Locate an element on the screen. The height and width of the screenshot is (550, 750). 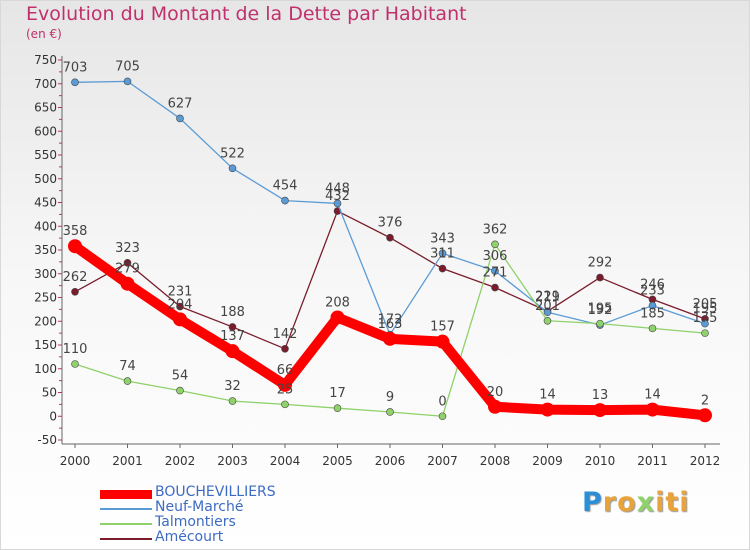
data-label: 9 is located at coordinates (390, 397).